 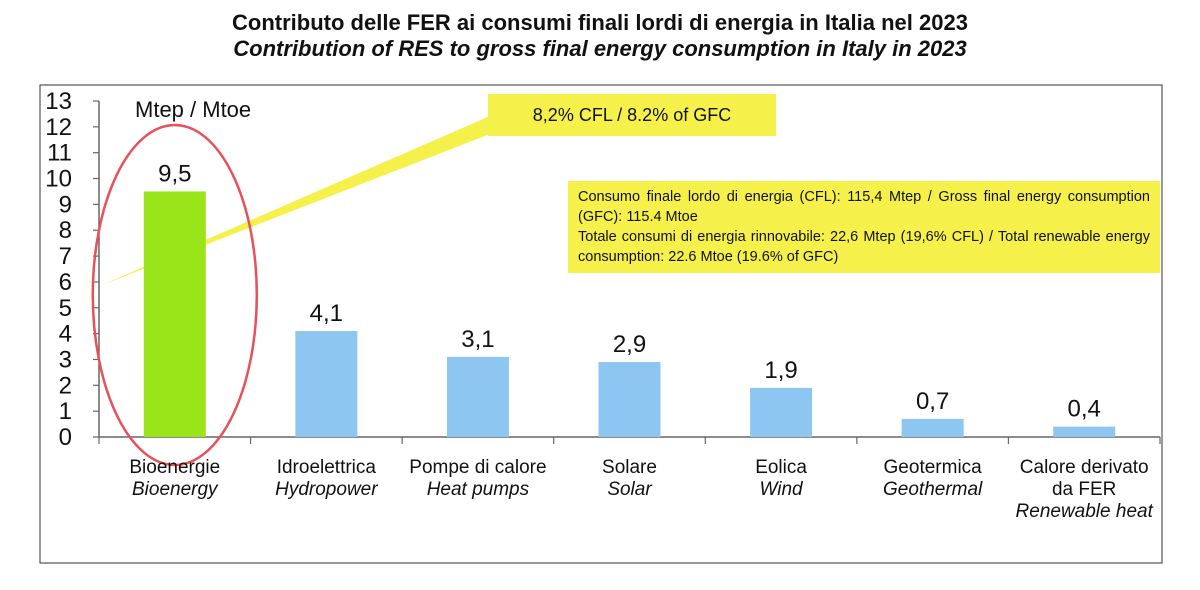 I want to click on category-label-english: Wind, so click(x=781, y=489).